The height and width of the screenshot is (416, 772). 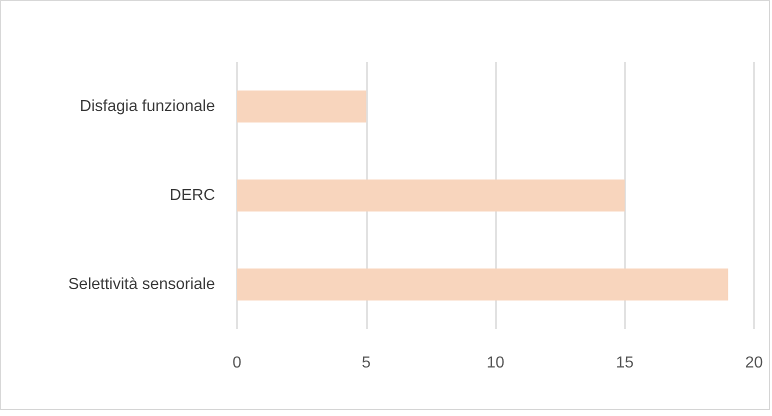 I want to click on y-tick-label: DERC, so click(x=192, y=195).